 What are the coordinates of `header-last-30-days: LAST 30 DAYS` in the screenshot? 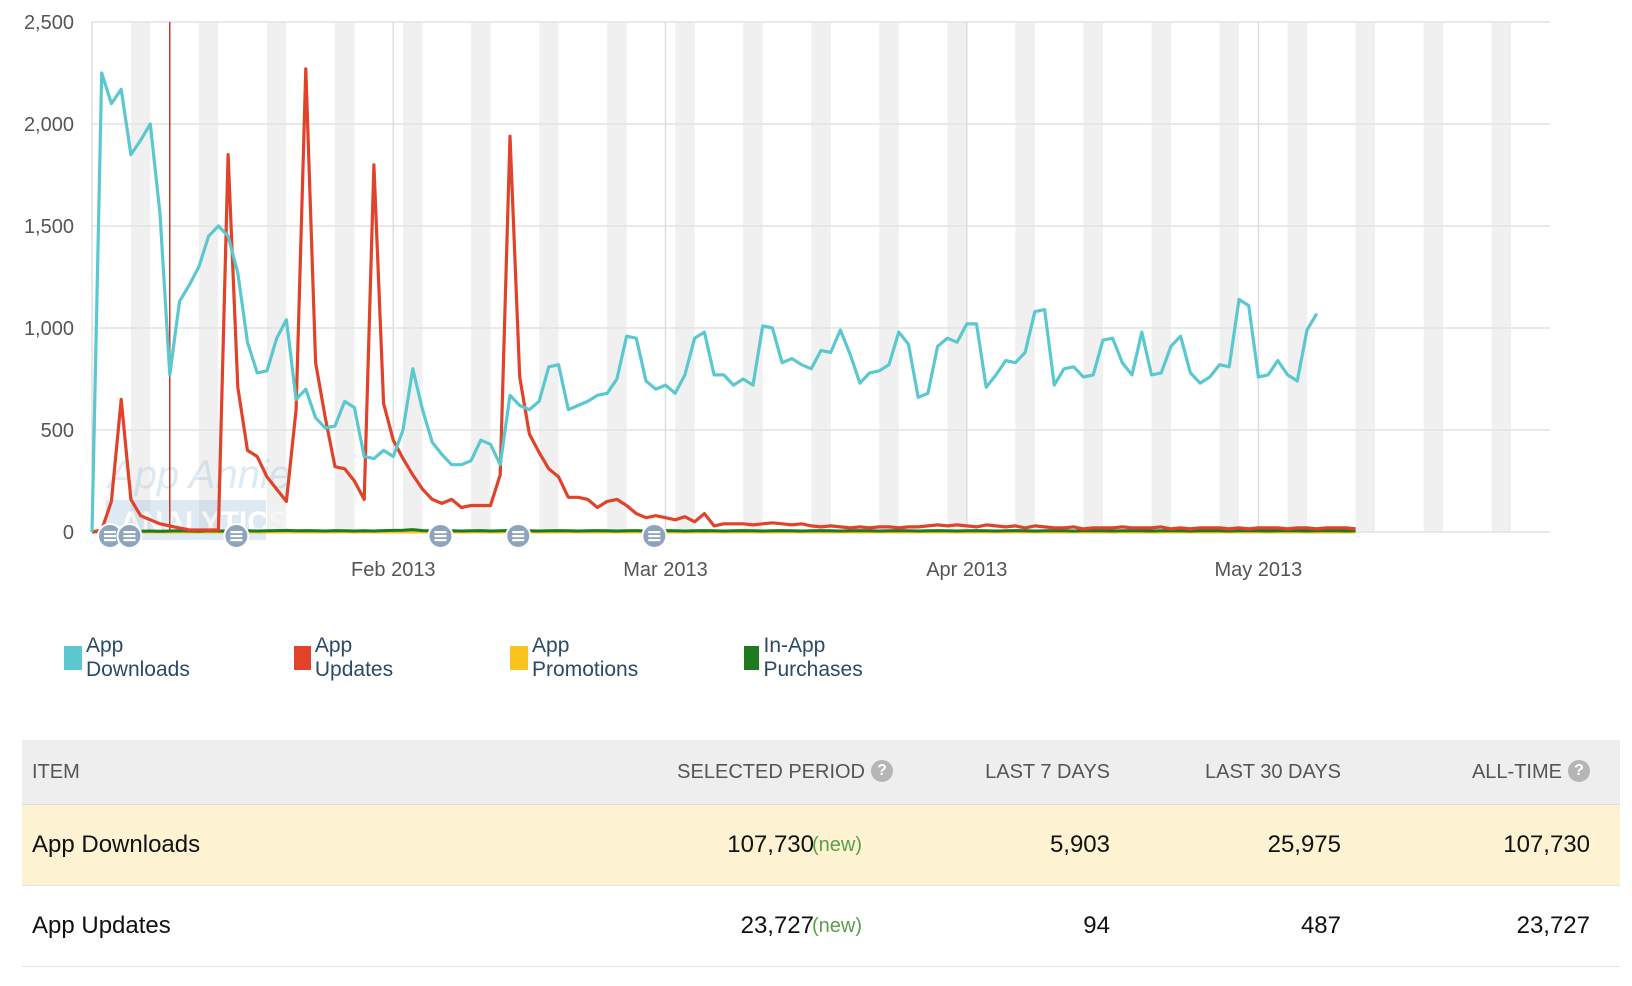 It's located at (1273, 772).